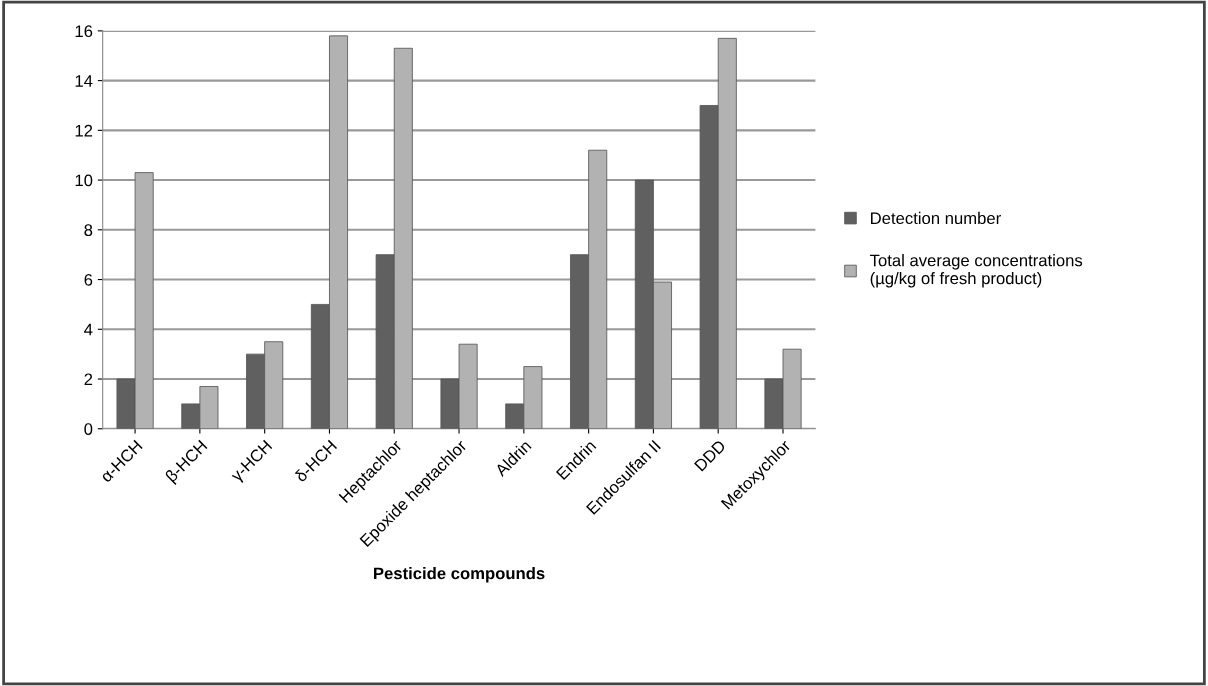 The height and width of the screenshot is (686, 1208). What do you see at coordinates (88, 279) in the screenshot?
I see `y-tick-label: 6` at bounding box center [88, 279].